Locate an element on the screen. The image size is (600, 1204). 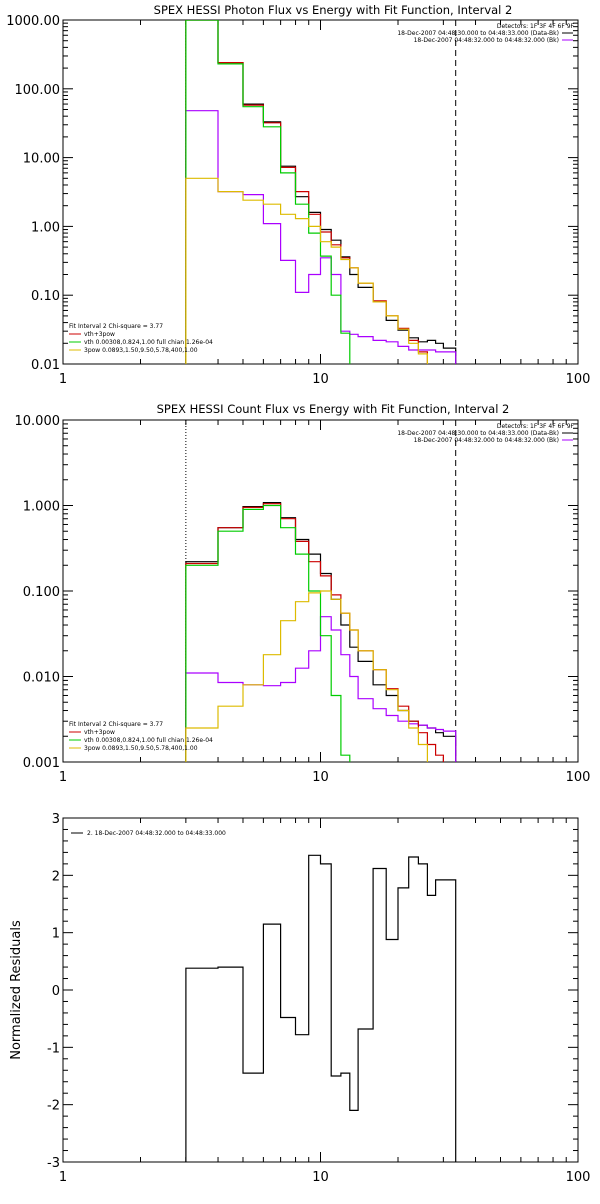
y-tick-label: -1 is located at coordinates (53, 1048).